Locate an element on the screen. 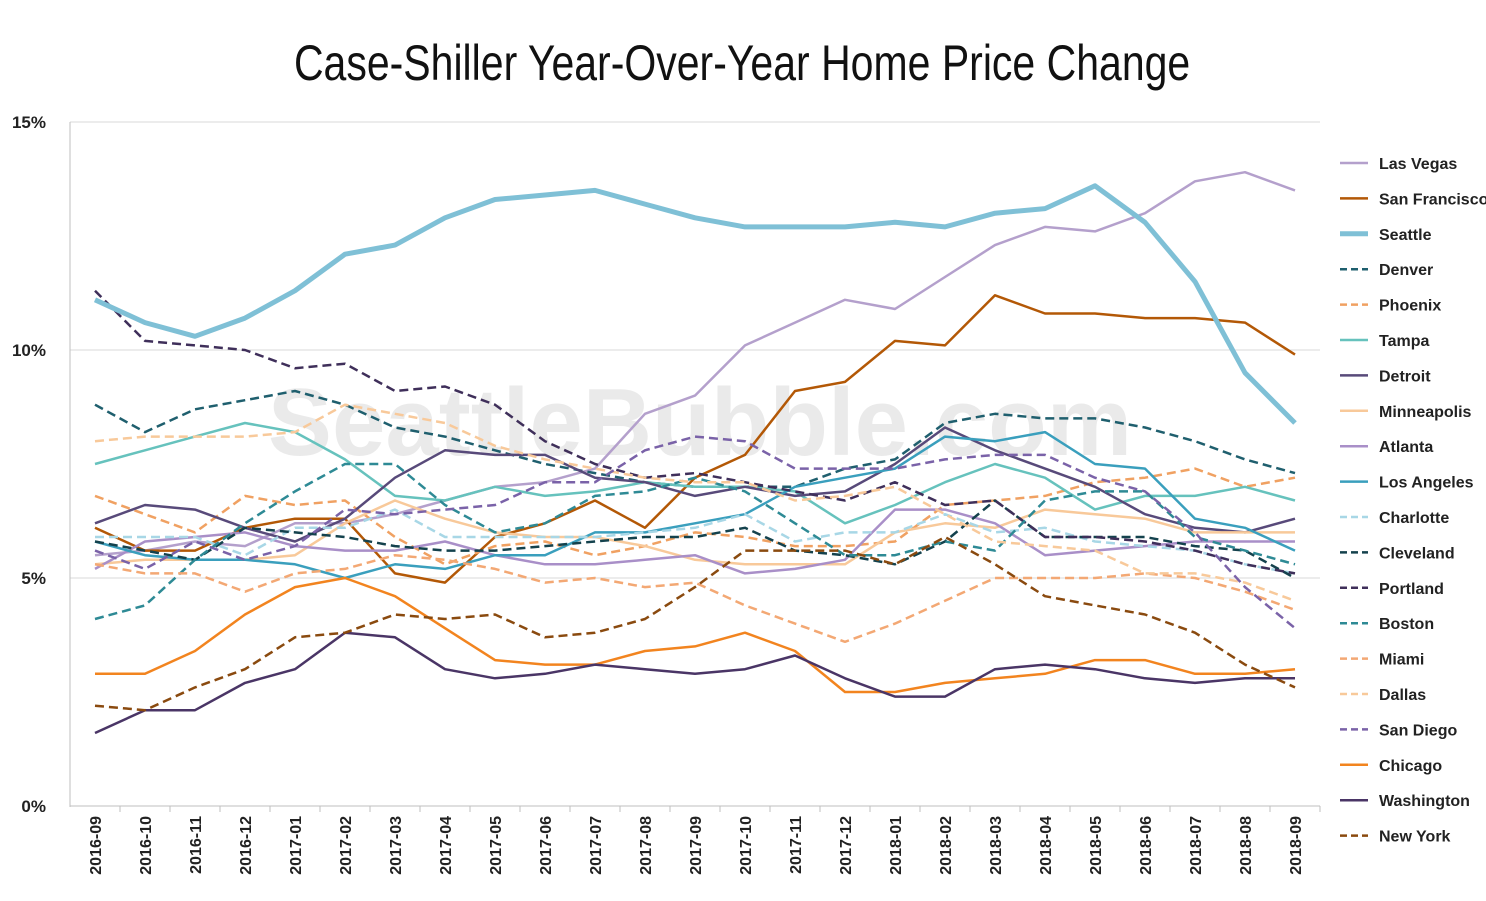  x-tick-label: 2017-04 is located at coordinates (446, 845).